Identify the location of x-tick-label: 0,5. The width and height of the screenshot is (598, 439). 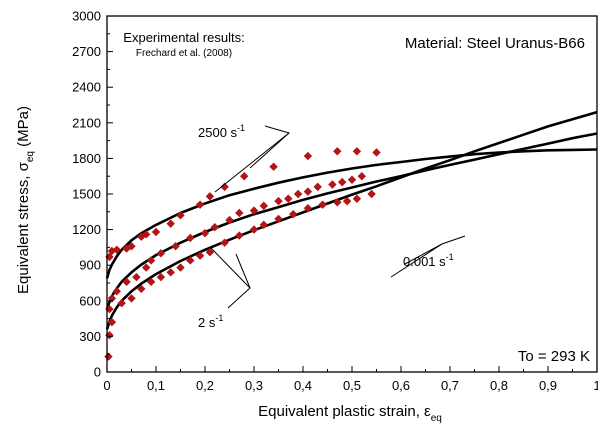
(352, 385).